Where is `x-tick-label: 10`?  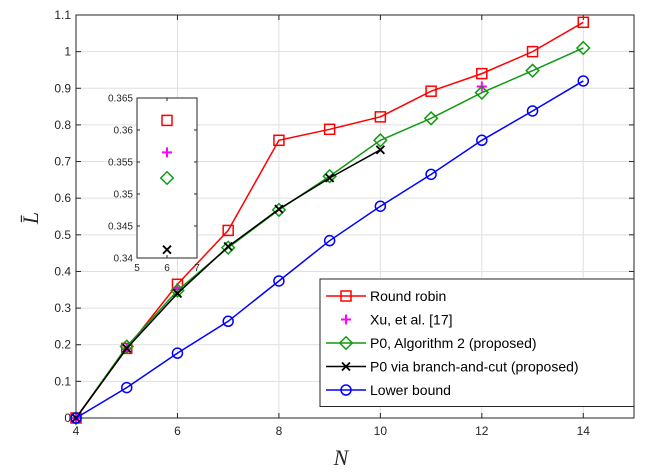
x-tick-label: 10 is located at coordinates (381, 431).